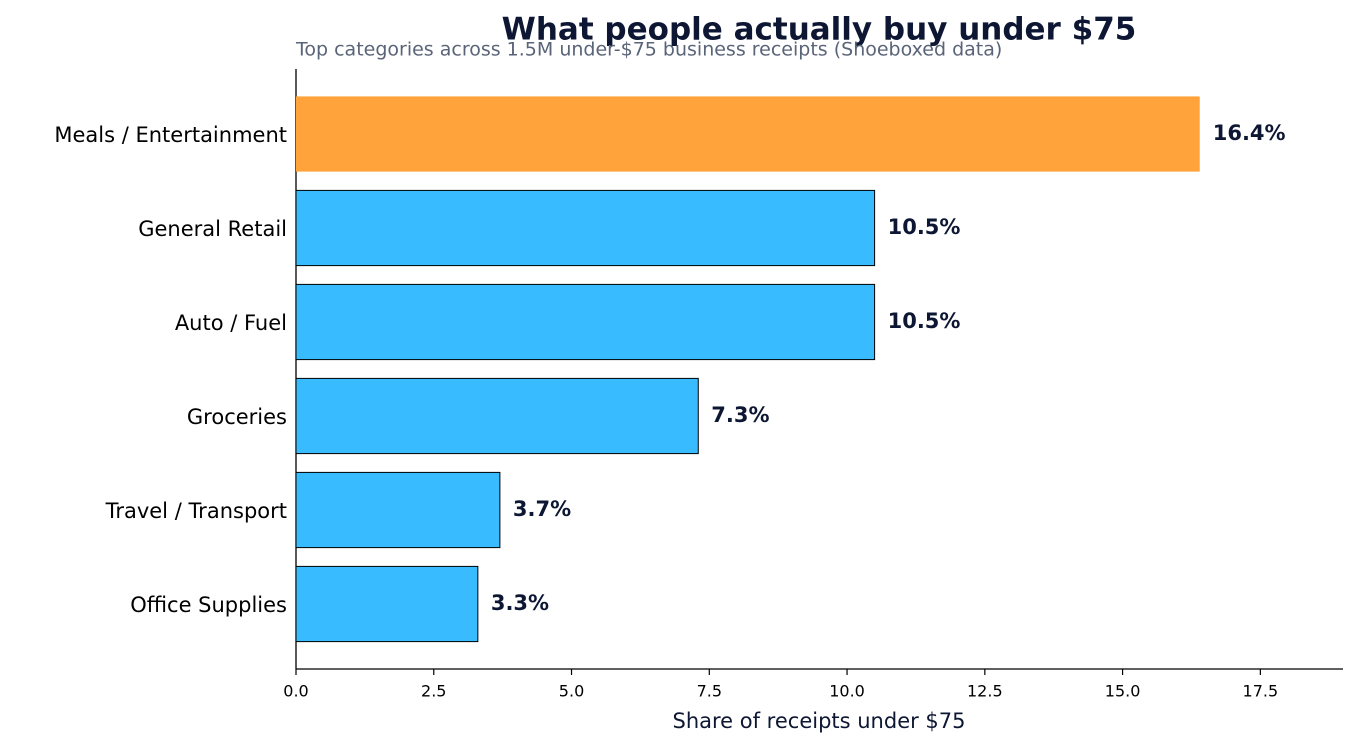  What do you see at coordinates (212, 229) in the screenshot?
I see `y-tick-label: General Retail` at bounding box center [212, 229].